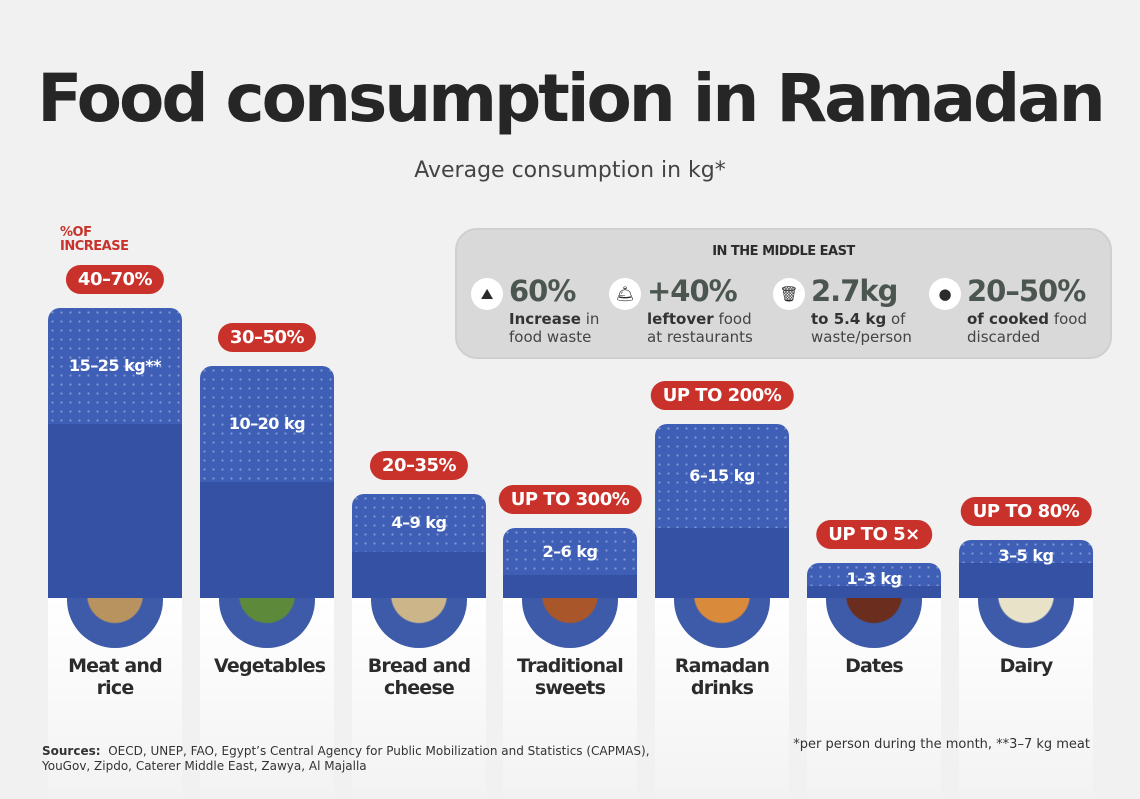 This screenshot has height=799, width=1140. I want to click on stat-desc-line2: at restaurants, so click(700, 337).